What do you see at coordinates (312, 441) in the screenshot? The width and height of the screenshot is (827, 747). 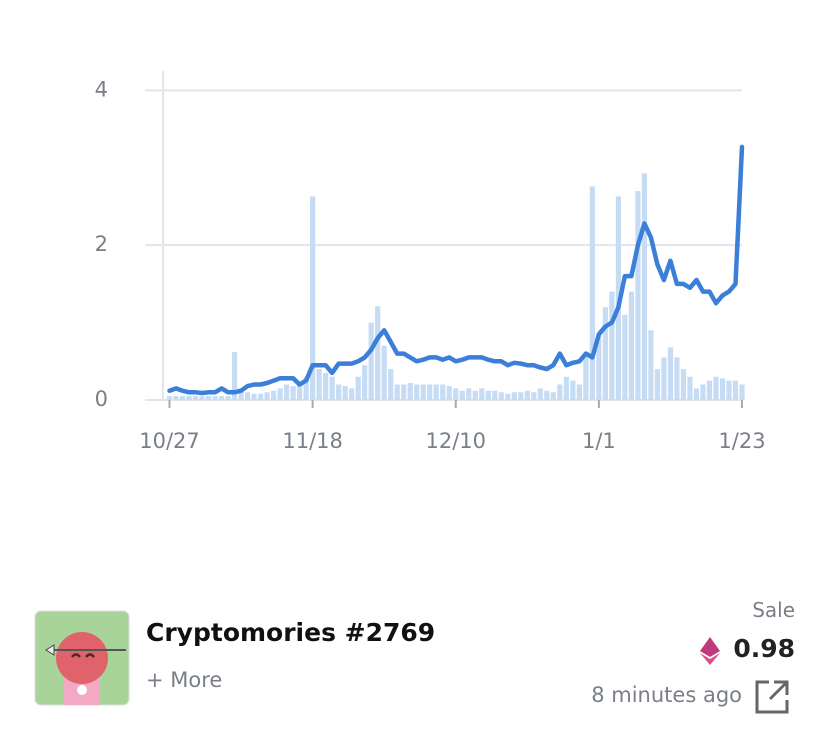 I see `x-tick-label: 11/18` at bounding box center [312, 441].